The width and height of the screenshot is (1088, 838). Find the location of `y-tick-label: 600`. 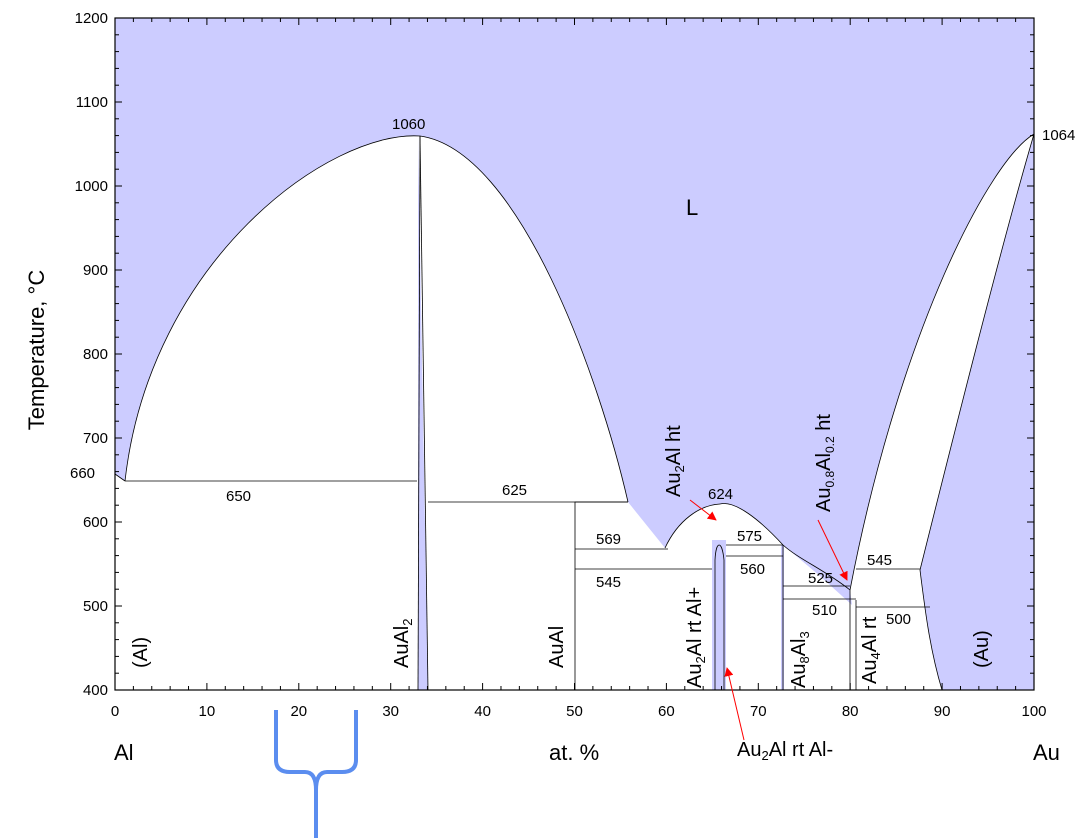

y-tick-label: 600 is located at coordinates (95, 522).